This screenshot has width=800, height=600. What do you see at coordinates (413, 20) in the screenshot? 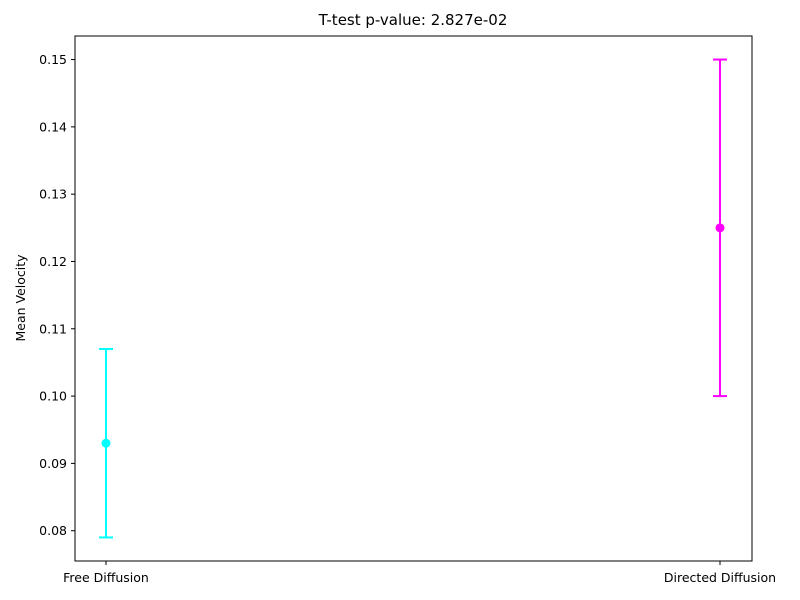
I see `chart-title: T-test p-value: 2.827e-02` at bounding box center [413, 20].